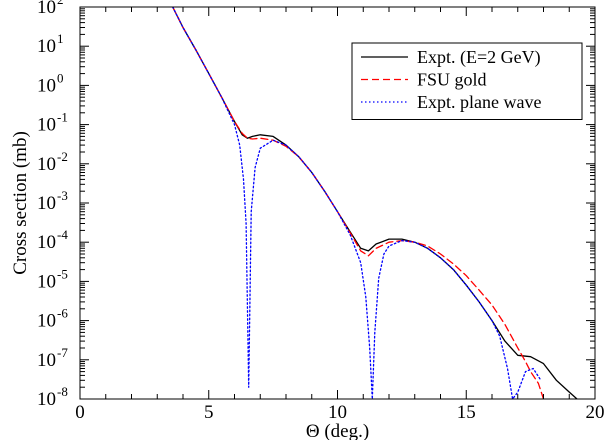 The image size is (610, 440). I want to click on legend-box, so click(467, 81).